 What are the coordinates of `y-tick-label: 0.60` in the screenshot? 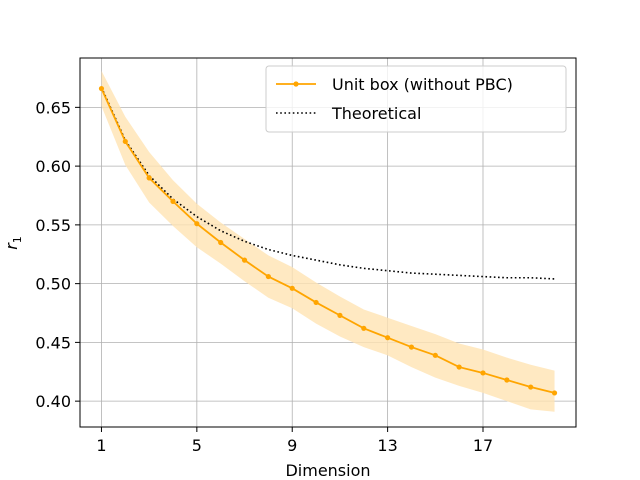 It's located at (53, 166).